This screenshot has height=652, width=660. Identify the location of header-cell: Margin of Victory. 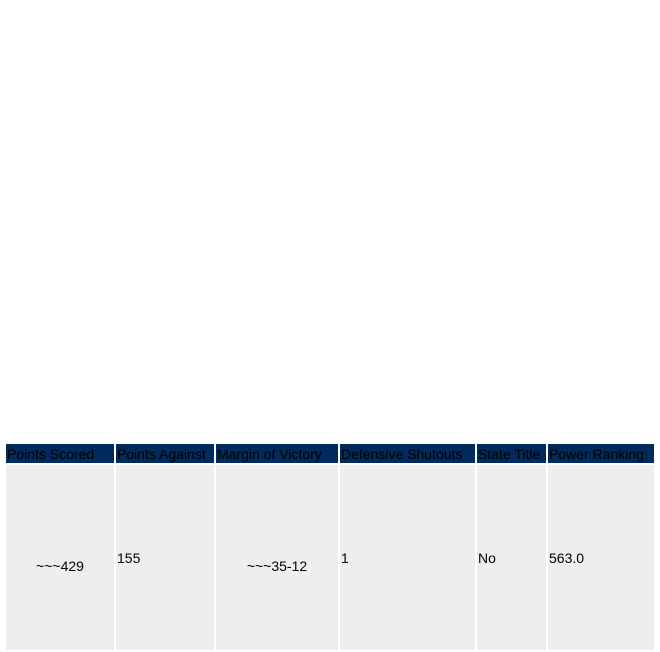
(277, 453).